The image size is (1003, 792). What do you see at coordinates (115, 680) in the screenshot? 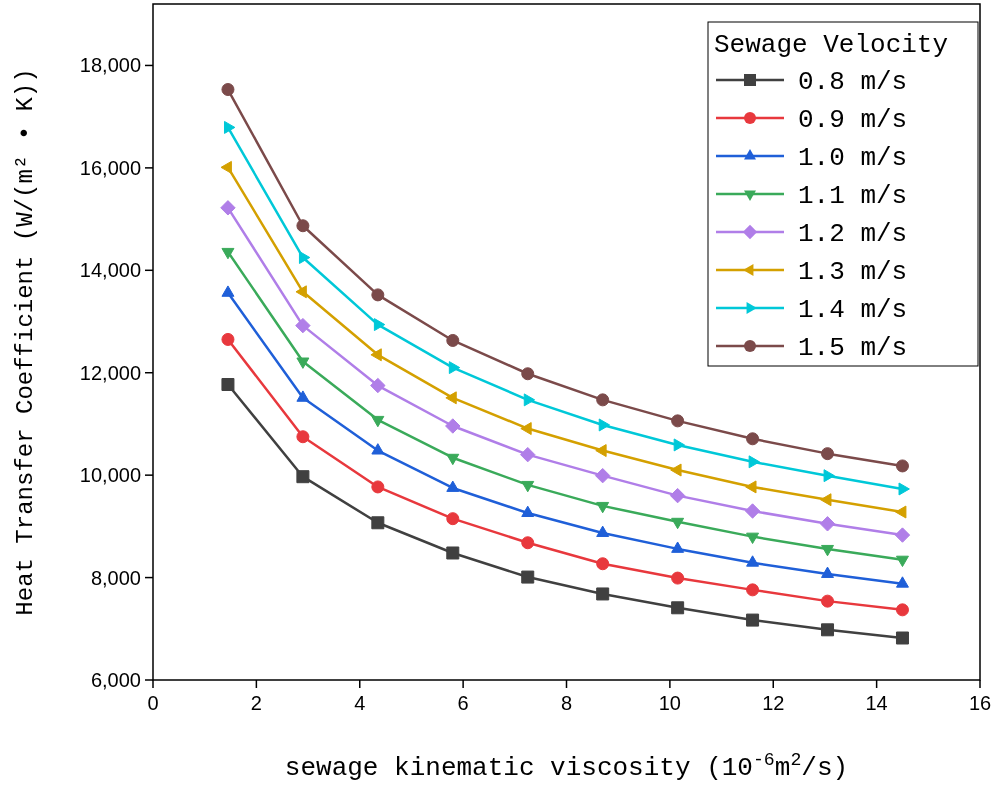
I see `y-tick-label: 6,000` at bounding box center [115, 680].